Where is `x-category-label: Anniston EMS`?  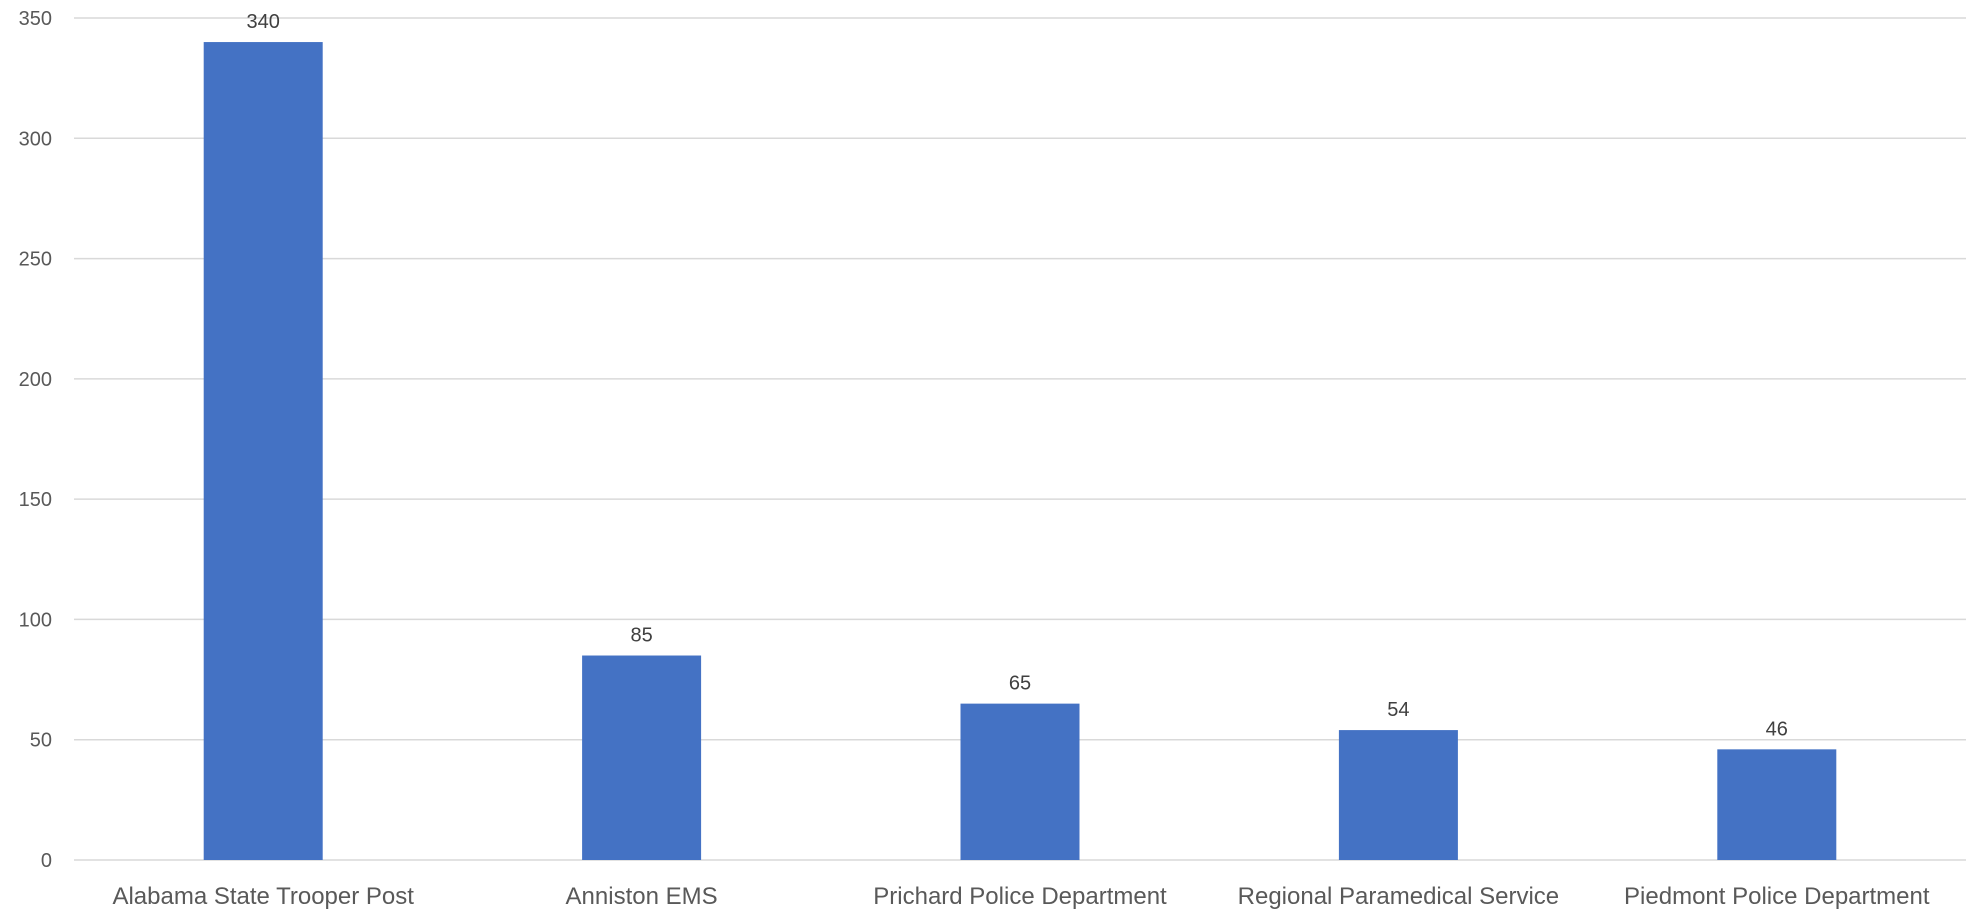
x-category-label: Anniston EMS is located at coordinates (642, 896).